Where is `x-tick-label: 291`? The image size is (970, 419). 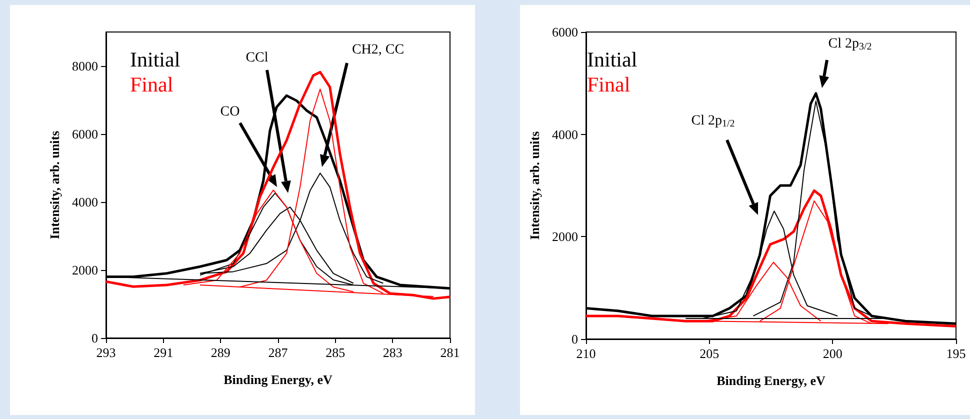 x-tick-label: 291 is located at coordinates (164, 352).